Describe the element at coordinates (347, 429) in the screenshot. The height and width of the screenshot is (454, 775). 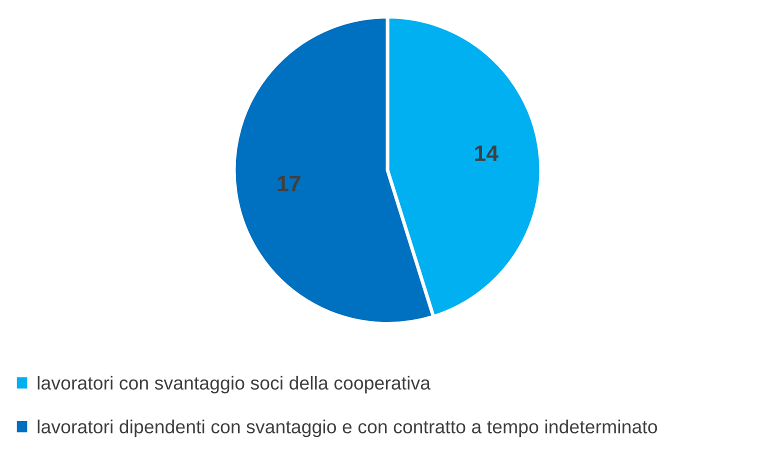
I see `legend-label: lavoratori dipendenti con svantaggio e con contratto a tempo indeterminato` at that location.